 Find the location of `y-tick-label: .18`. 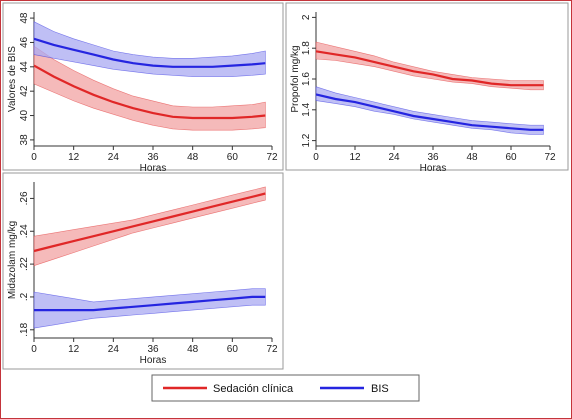

y-tick-label: .18 is located at coordinates (24, 329).